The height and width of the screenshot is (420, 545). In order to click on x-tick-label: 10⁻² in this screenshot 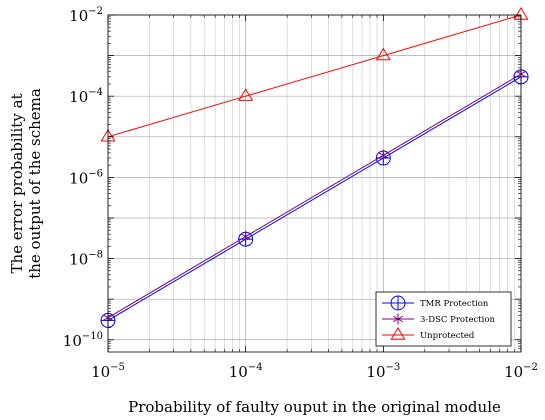, I will do `click(521, 371)`.